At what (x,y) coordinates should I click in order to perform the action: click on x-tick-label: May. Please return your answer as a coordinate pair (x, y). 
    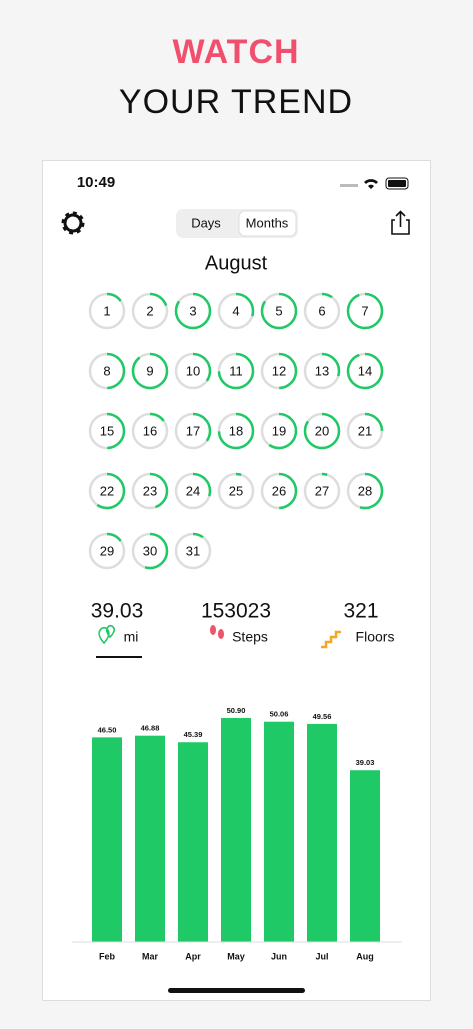
    Looking at the image, I should click on (236, 956).